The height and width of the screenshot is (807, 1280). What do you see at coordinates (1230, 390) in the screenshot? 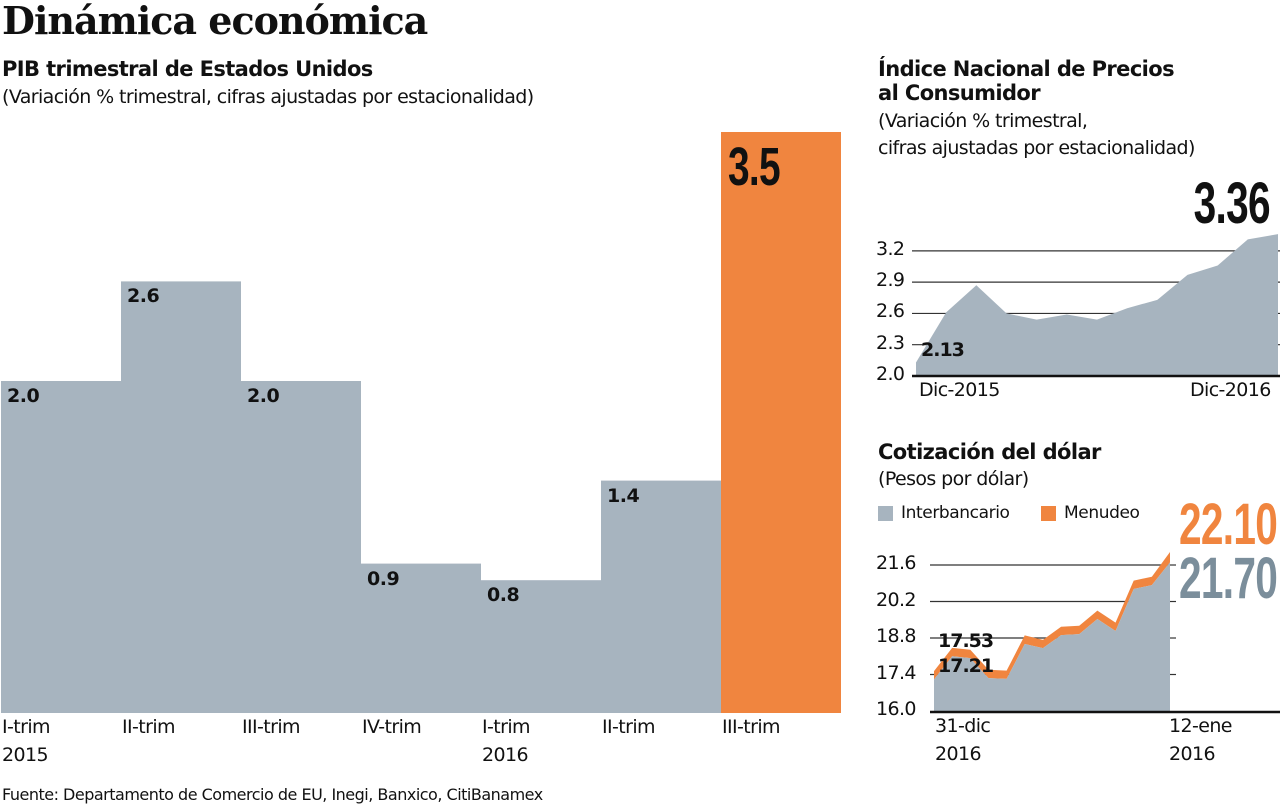
I see `inpc-x-tick-label: Dic-2016` at bounding box center [1230, 390].